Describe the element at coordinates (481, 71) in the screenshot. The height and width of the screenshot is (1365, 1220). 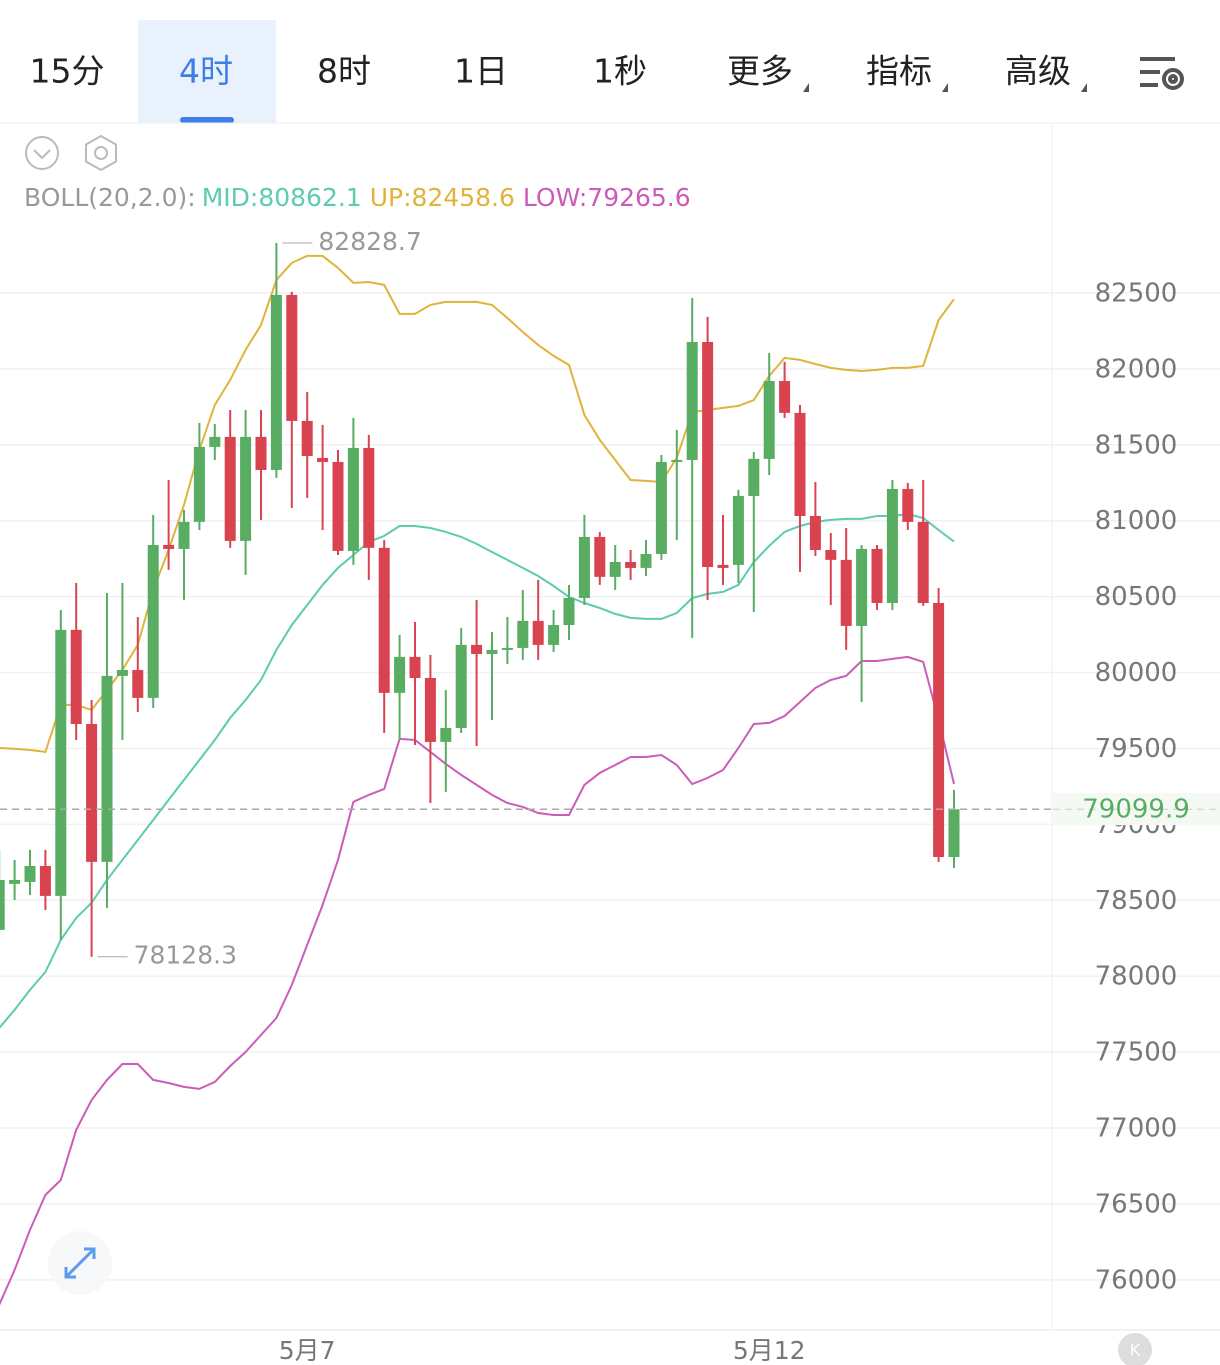
I see `tab: 1日` at that location.